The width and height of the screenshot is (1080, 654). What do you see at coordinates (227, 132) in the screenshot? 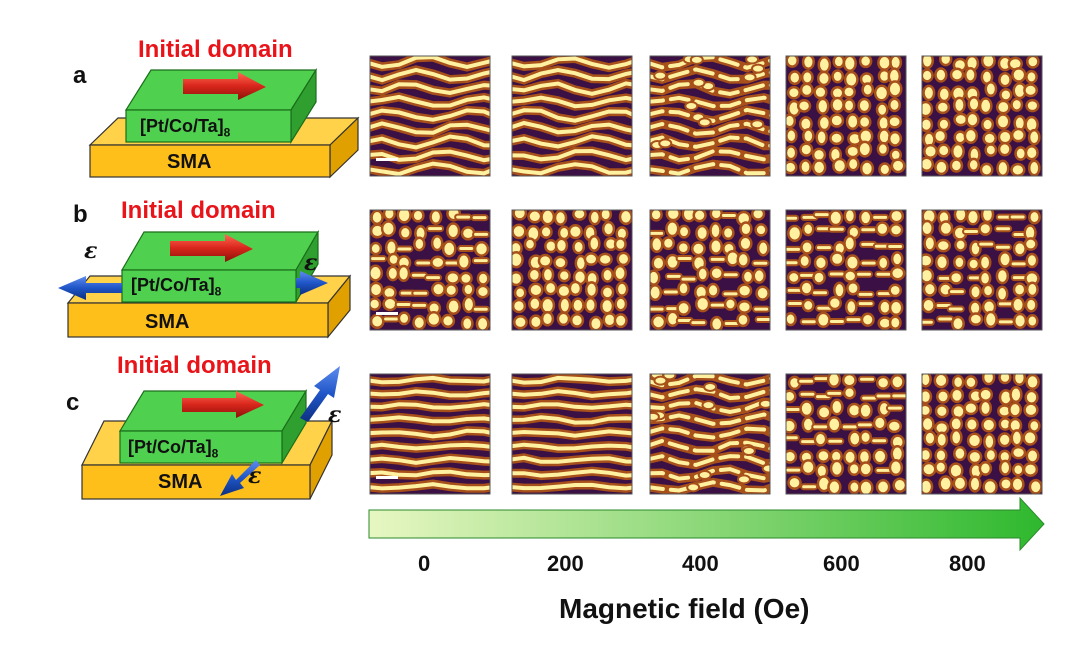
I see `layer-sub-a: 8` at bounding box center [227, 132].